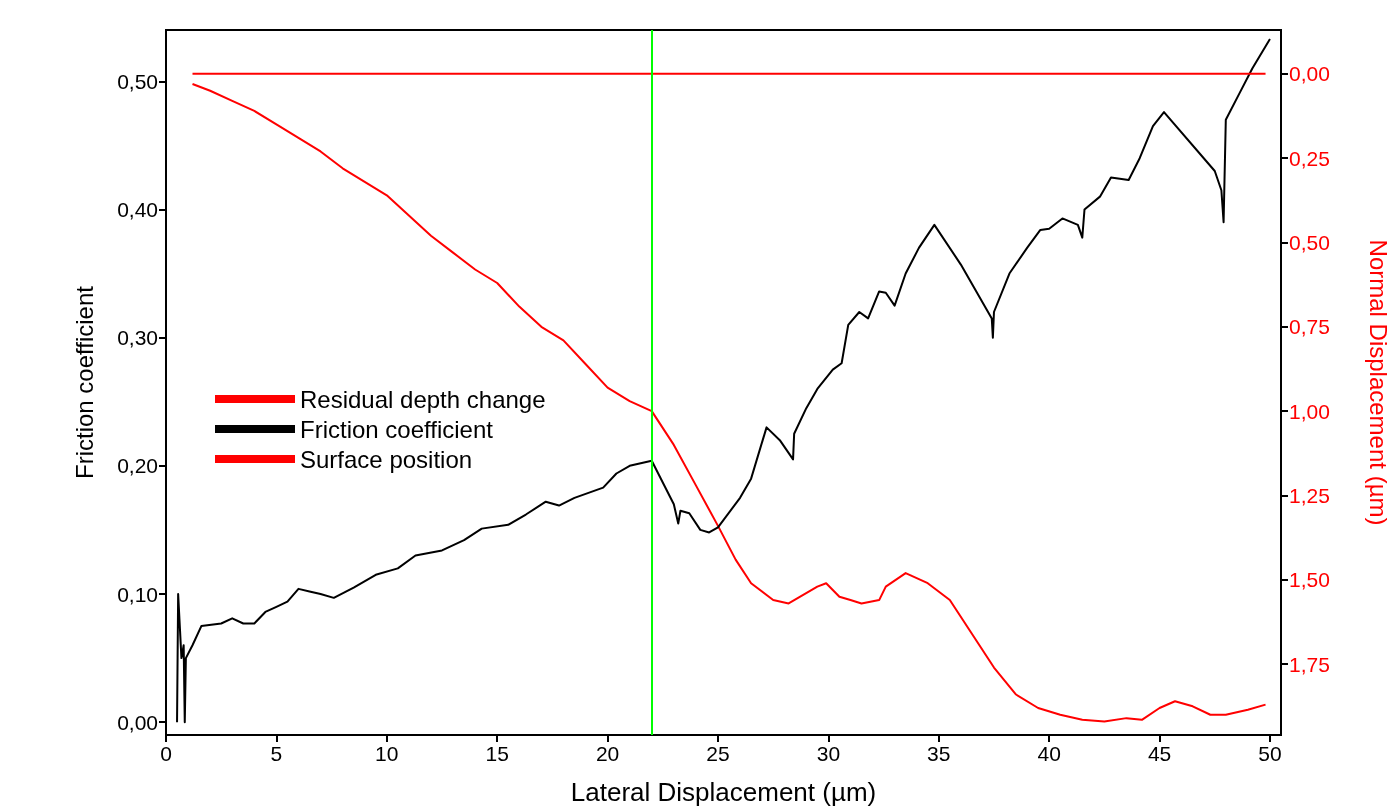 The image size is (1398, 810). What do you see at coordinates (166, 753) in the screenshot?
I see `x-tick-label: 0` at bounding box center [166, 753].